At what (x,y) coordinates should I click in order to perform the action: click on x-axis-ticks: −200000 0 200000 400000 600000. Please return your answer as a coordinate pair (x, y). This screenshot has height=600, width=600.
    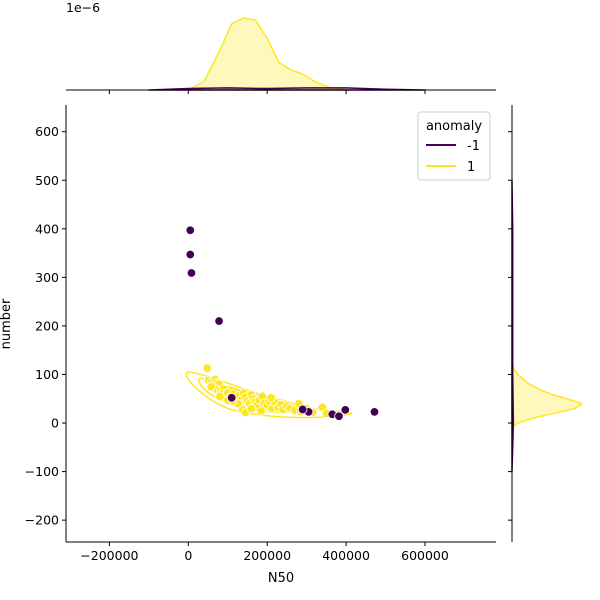
    Looking at the image, I should click on (264, 552).